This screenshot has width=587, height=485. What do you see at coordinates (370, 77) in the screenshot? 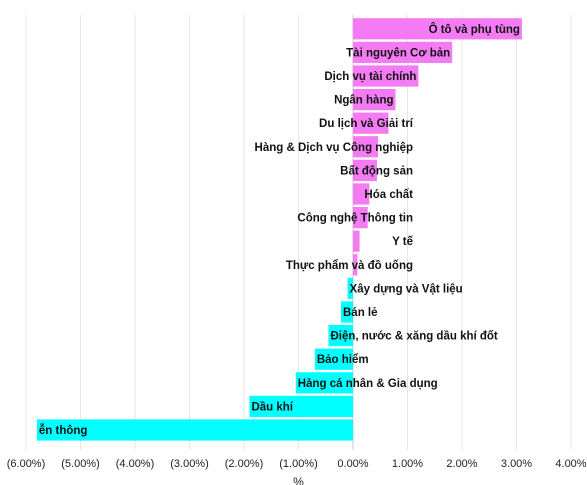
I see `bar-label: Dịch vụ tài chính` at bounding box center [370, 77].